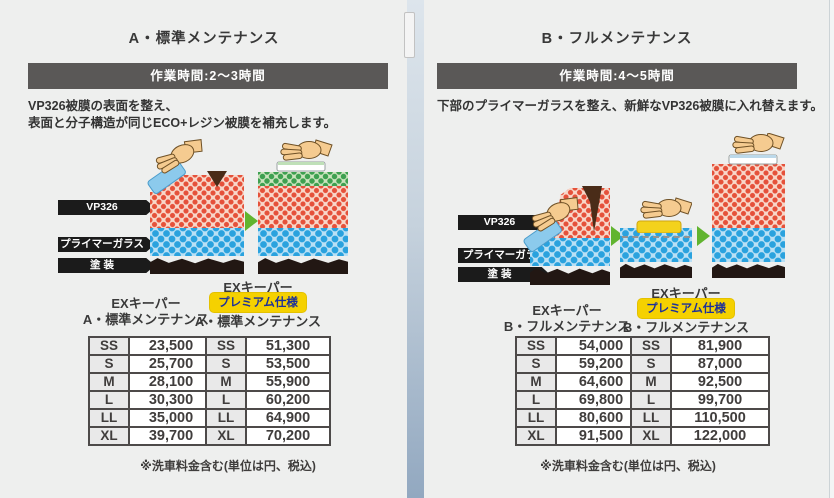 The height and width of the screenshot is (498, 834). I want to click on coating-block-renewed, so click(748, 220).